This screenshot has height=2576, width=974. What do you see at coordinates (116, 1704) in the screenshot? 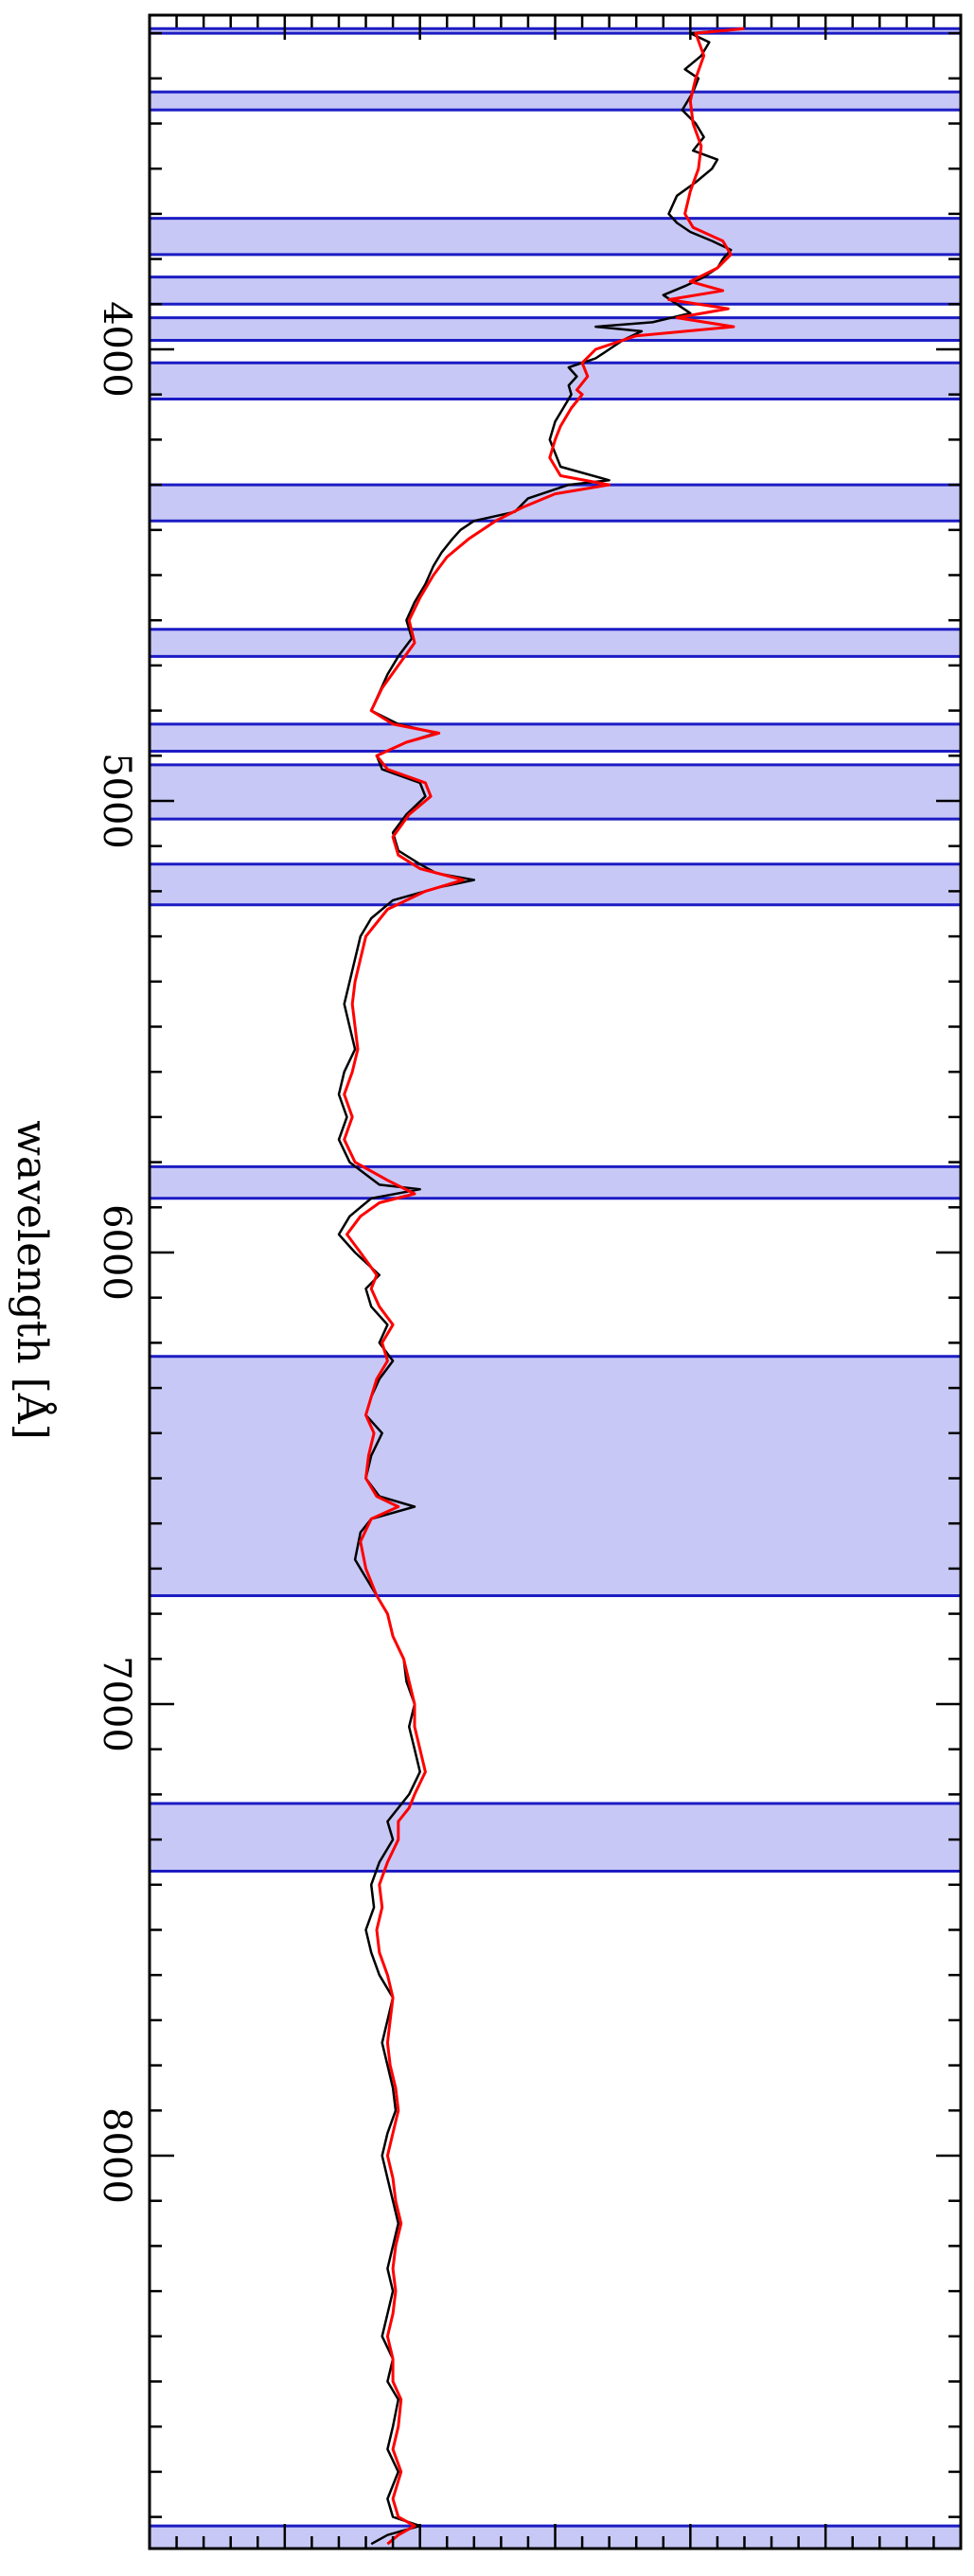
I see `x-tick-label: 7000` at bounding box center [116, 1704].